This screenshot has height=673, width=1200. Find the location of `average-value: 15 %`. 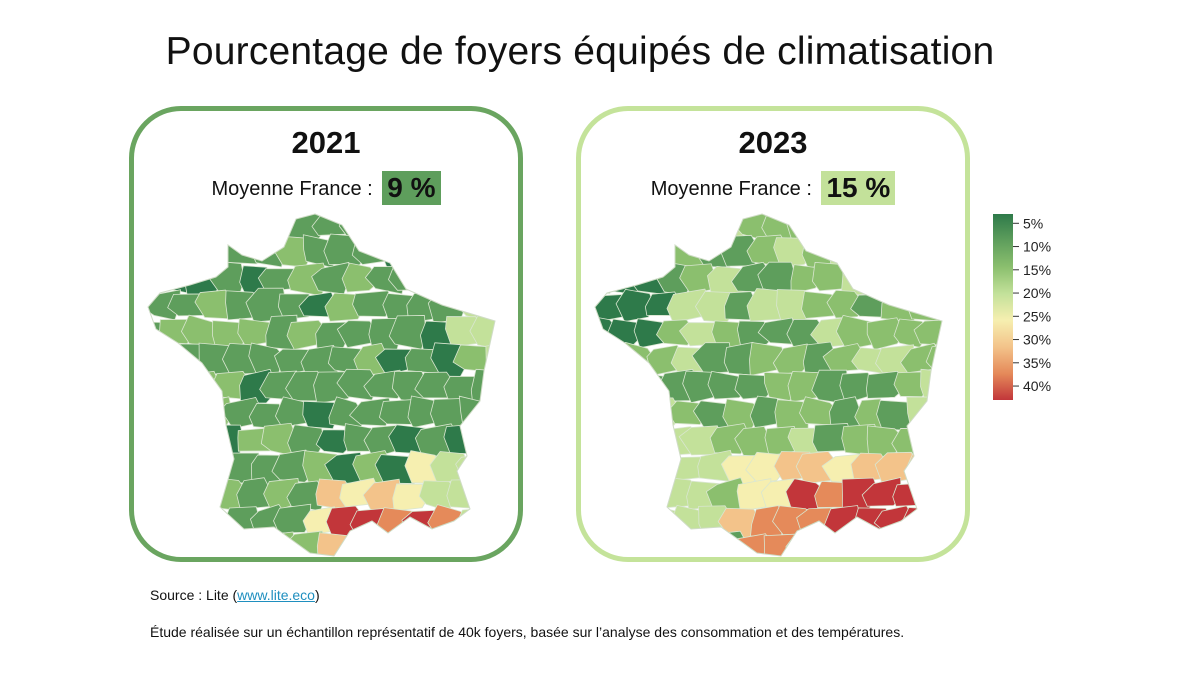

average-value: 15 % is located at coordinates (858, 188).